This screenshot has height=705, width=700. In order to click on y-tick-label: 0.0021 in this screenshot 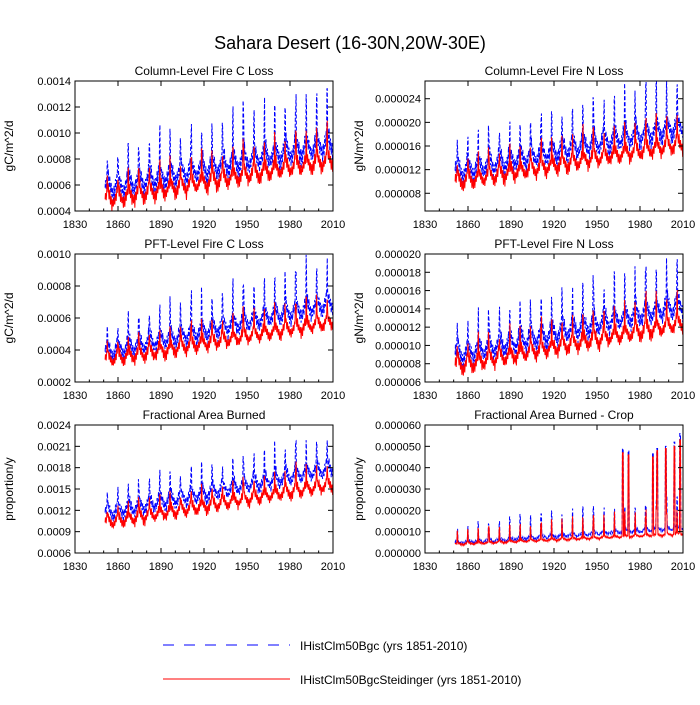, I will do `click(54, 447)`.